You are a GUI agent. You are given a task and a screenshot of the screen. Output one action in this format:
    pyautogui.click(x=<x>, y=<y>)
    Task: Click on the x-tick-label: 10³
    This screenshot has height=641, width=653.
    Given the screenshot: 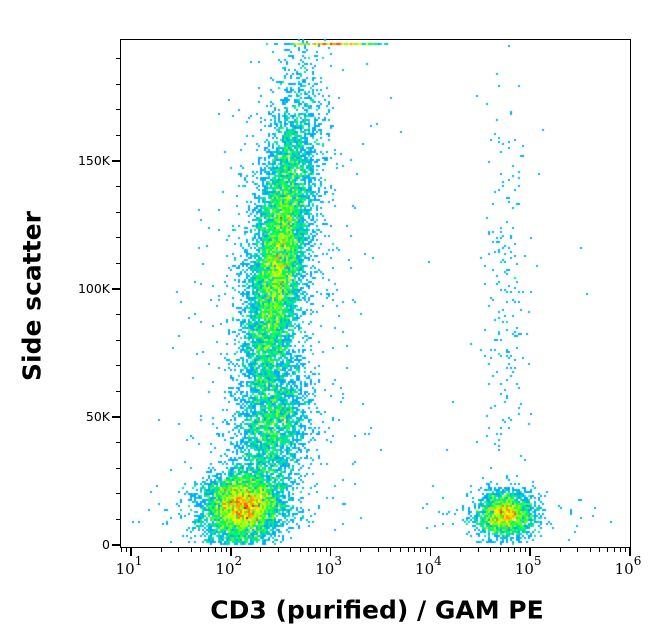 What is the action you would take?
    pyautogui.click(x=328, y=566)
    